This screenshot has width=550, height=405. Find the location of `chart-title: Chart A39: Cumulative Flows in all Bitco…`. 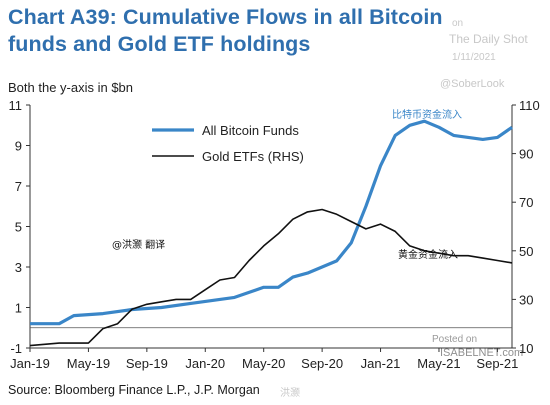

chart-title: Chart A39: Cumulative Flows in all Bitco… is located at coordinates (225, 30).